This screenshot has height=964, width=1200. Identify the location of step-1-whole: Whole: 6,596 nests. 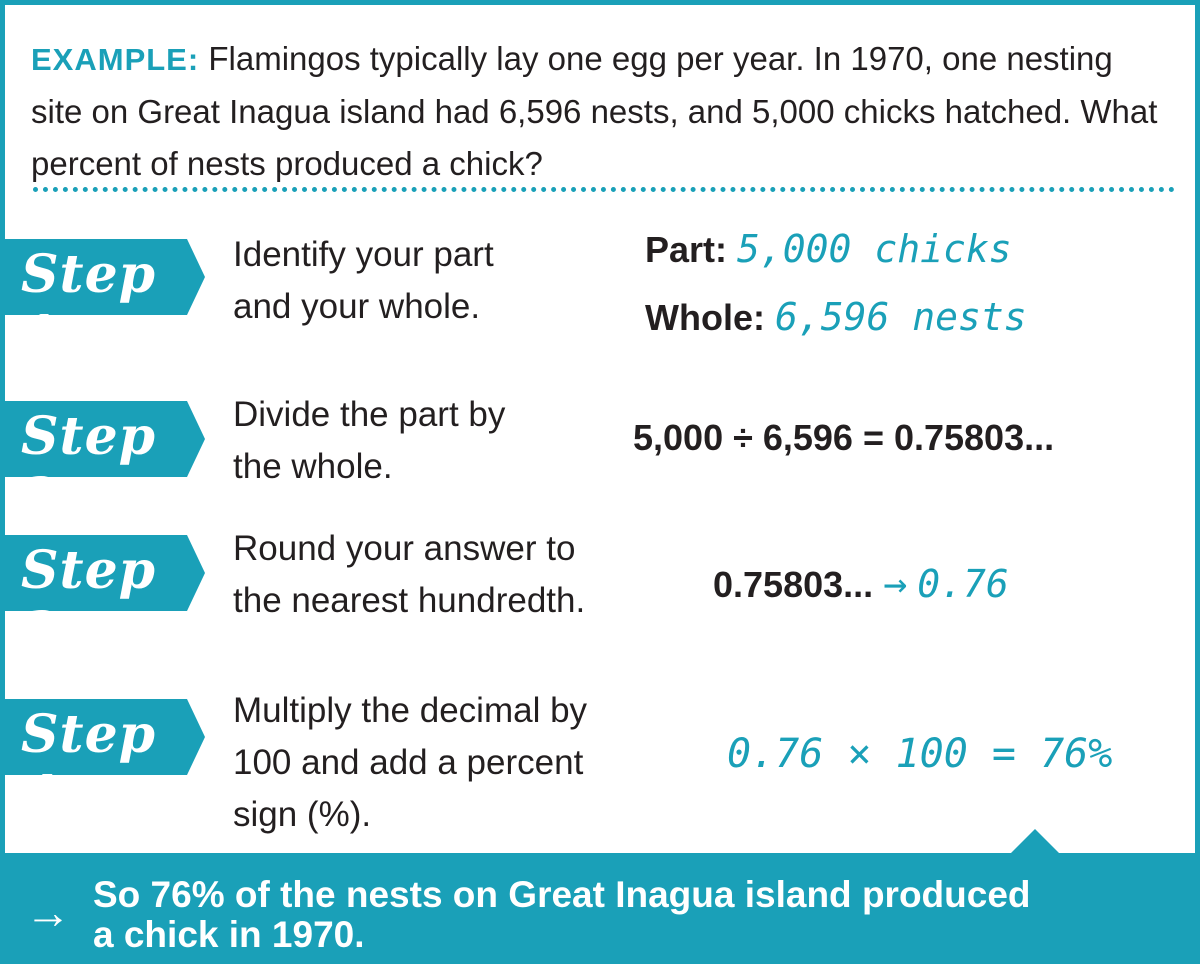
(836, 317).